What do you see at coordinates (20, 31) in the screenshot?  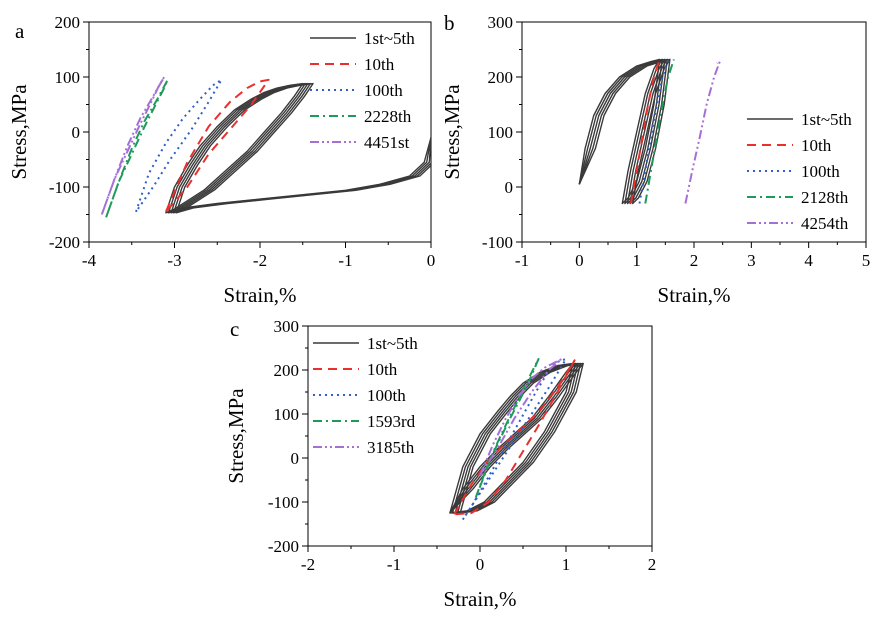 I see `panel-letter: a` at bounding box center [20, 31].